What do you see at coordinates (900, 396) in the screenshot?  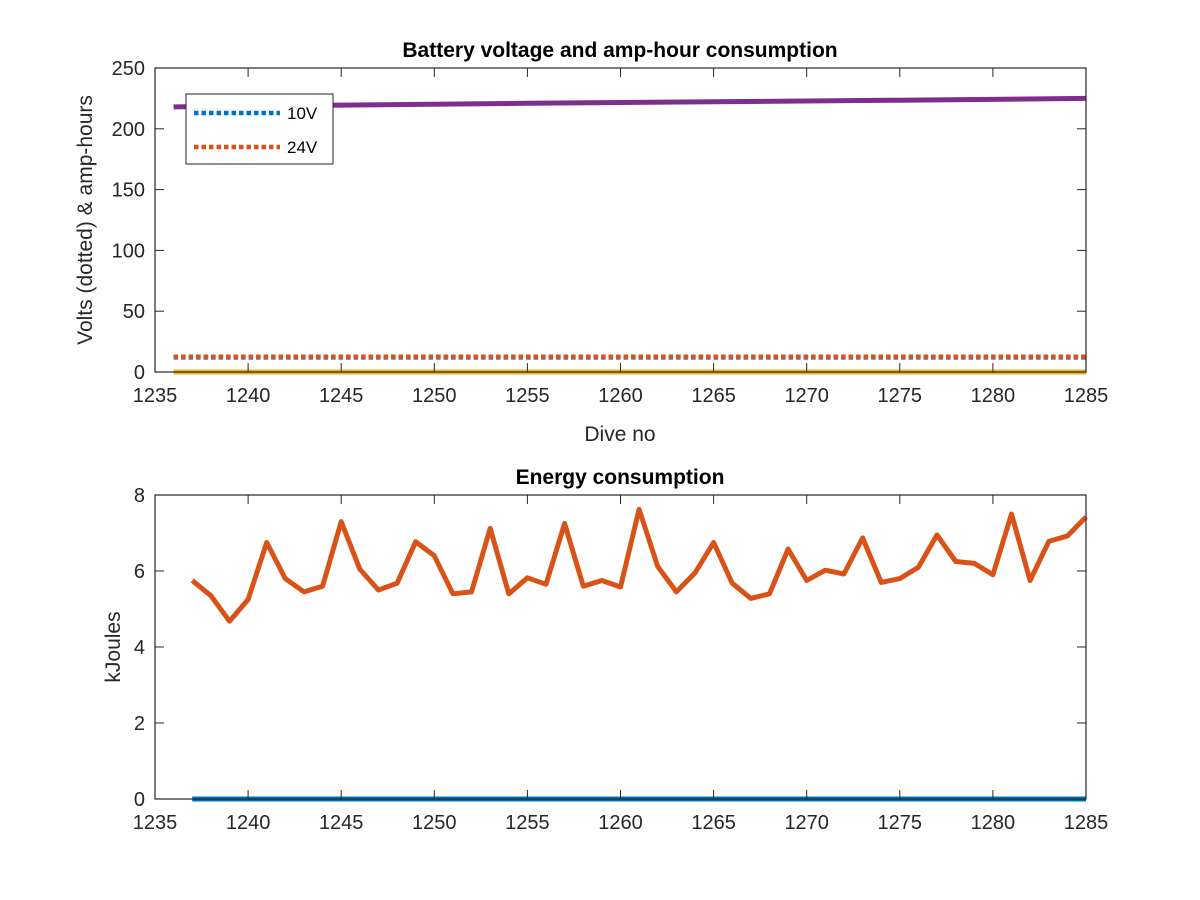 I see `voltage-x-tick-label: 1275` at bounding box center [900, 396].